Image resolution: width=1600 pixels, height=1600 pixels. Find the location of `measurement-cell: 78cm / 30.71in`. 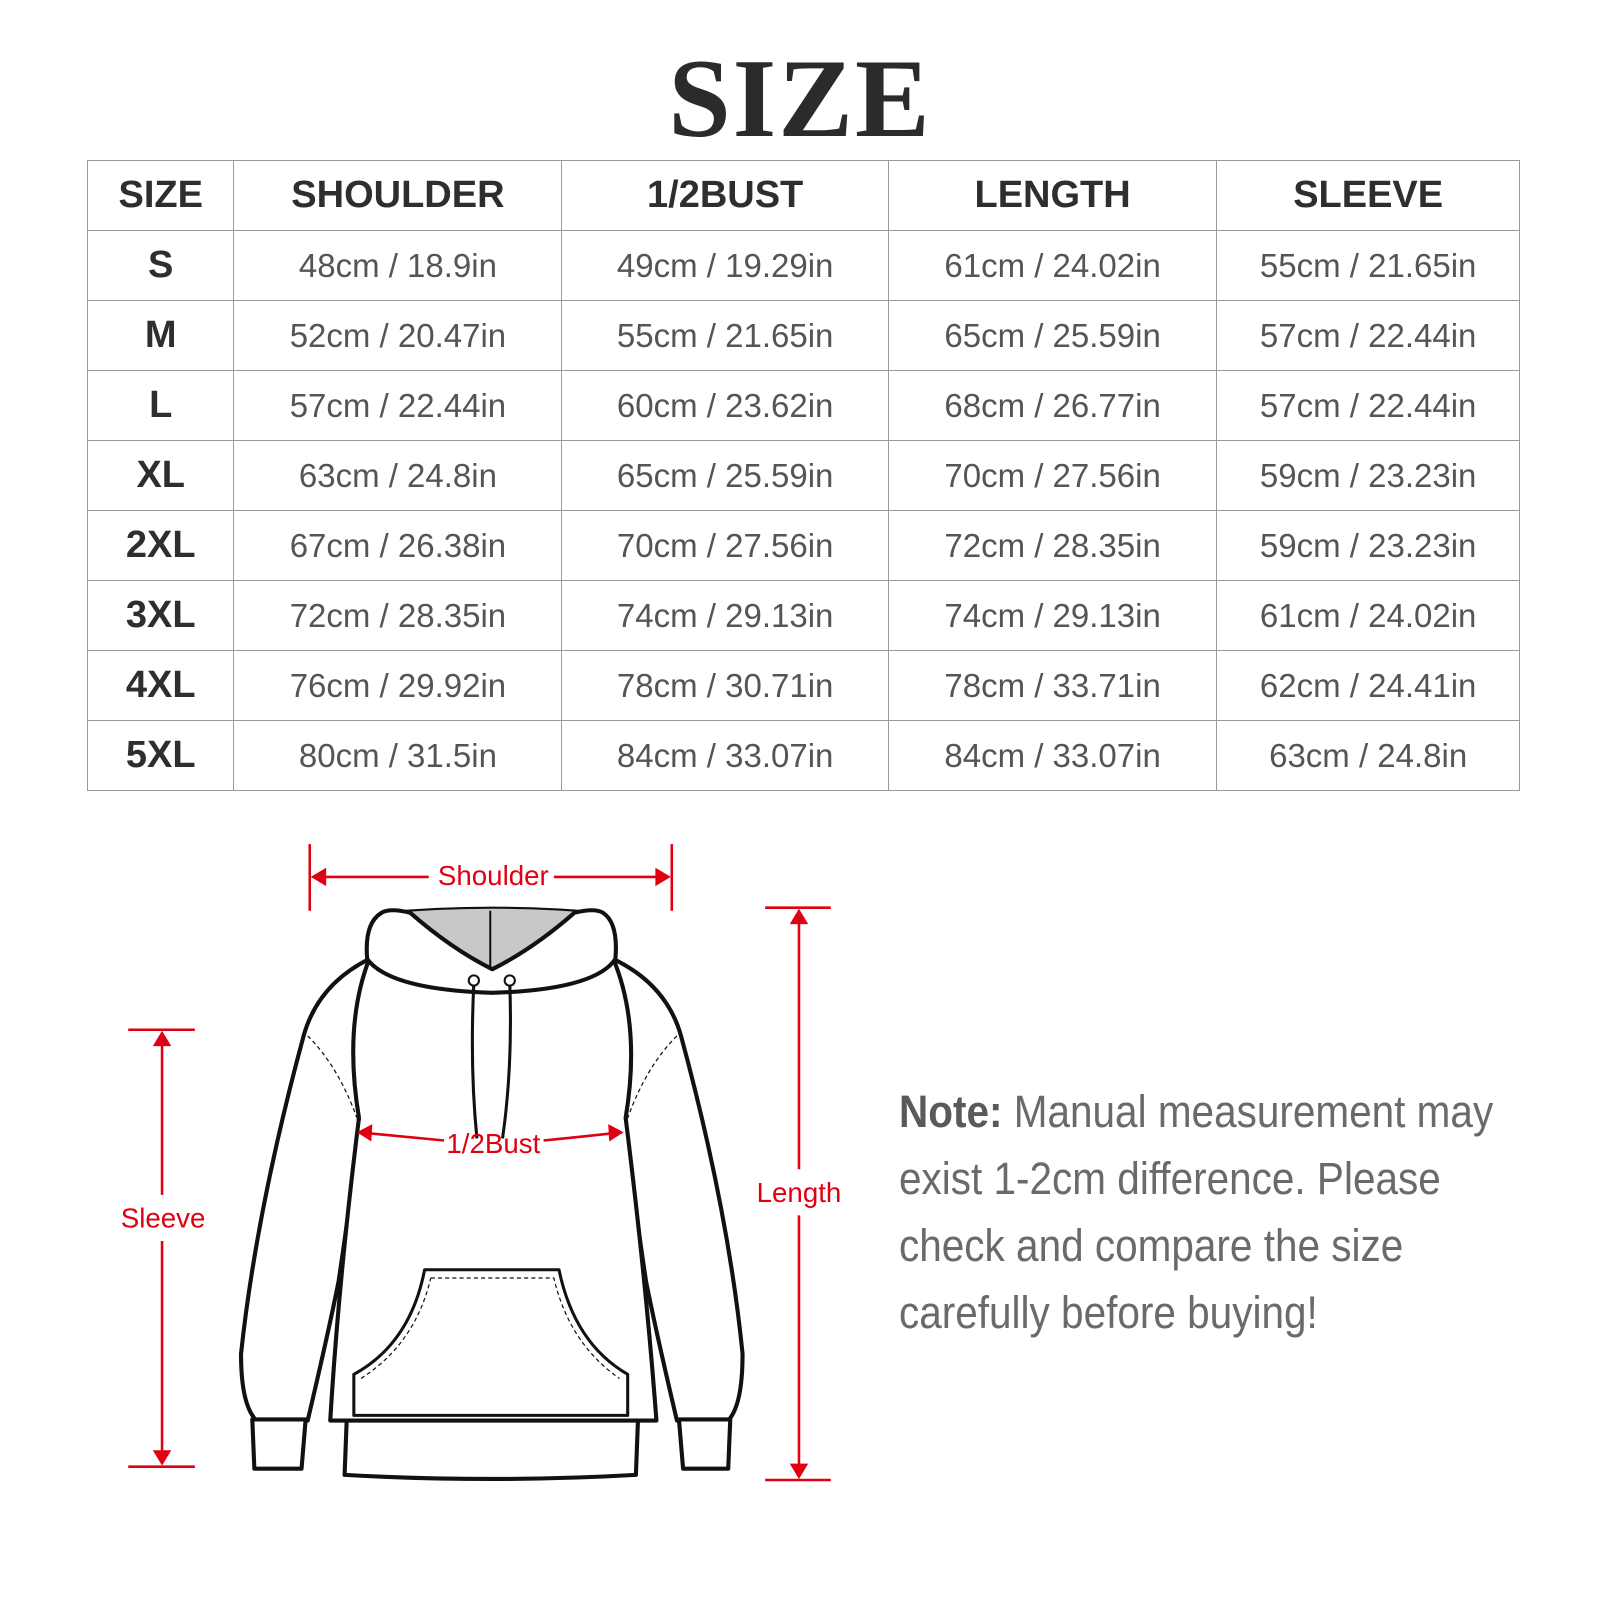

measurement-cell: 78cm / 30.71in is located at coordinates (725, 685).